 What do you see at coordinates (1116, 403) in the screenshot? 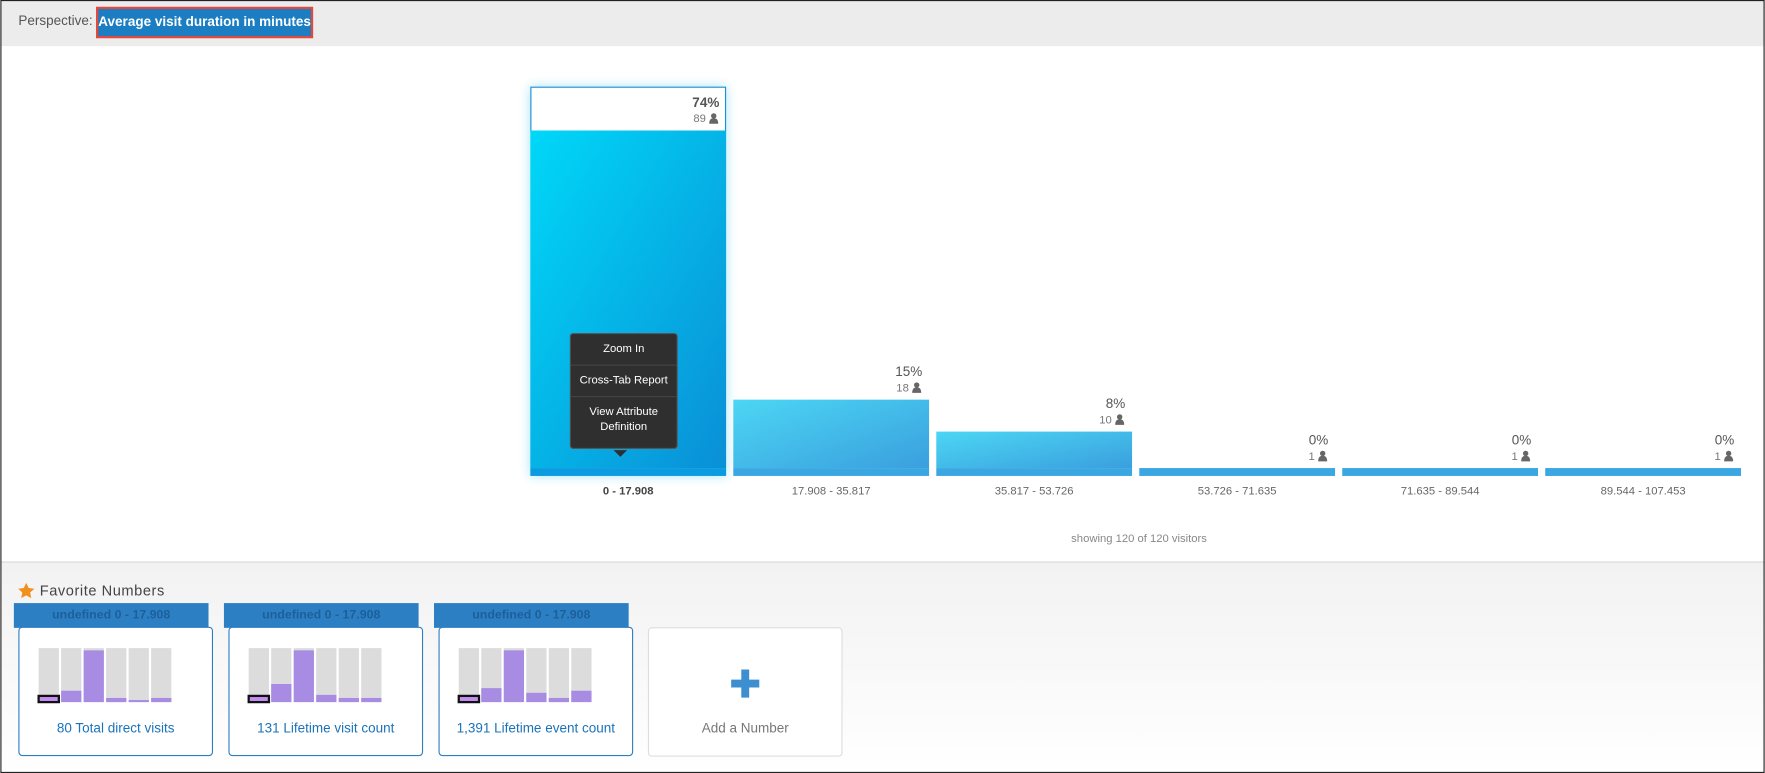
I see `value-label: 8%` at bounding box center [1116, 403].